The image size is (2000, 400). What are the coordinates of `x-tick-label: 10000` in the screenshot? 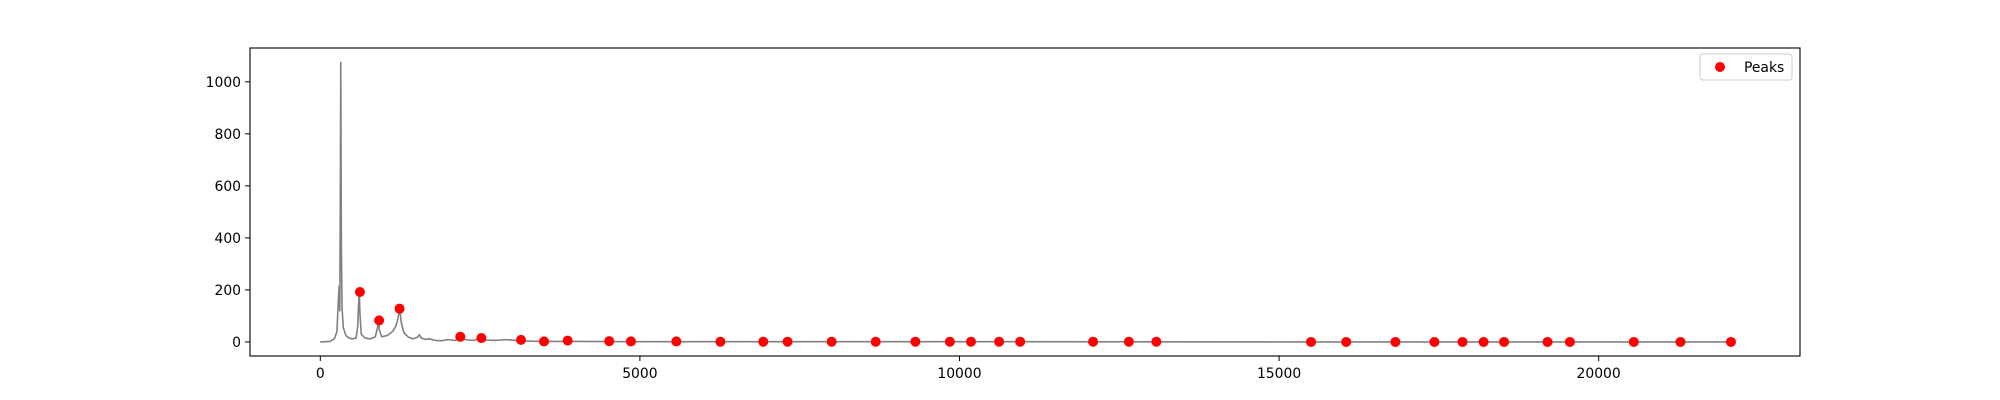 It's located at (959, 374).